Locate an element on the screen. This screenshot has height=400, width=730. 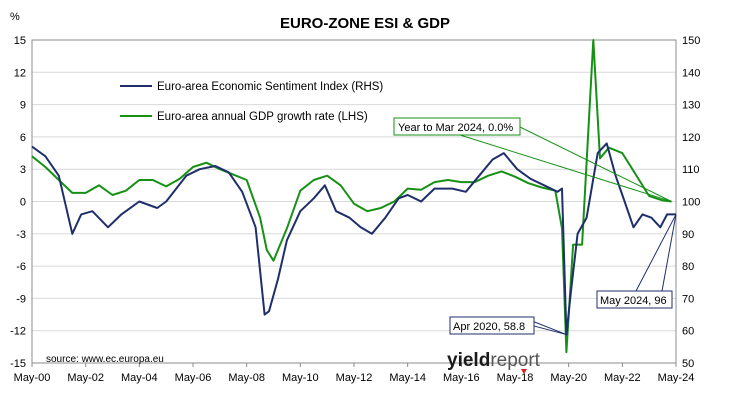
right-tick-label: 120 is located at coordinates (691, 138).